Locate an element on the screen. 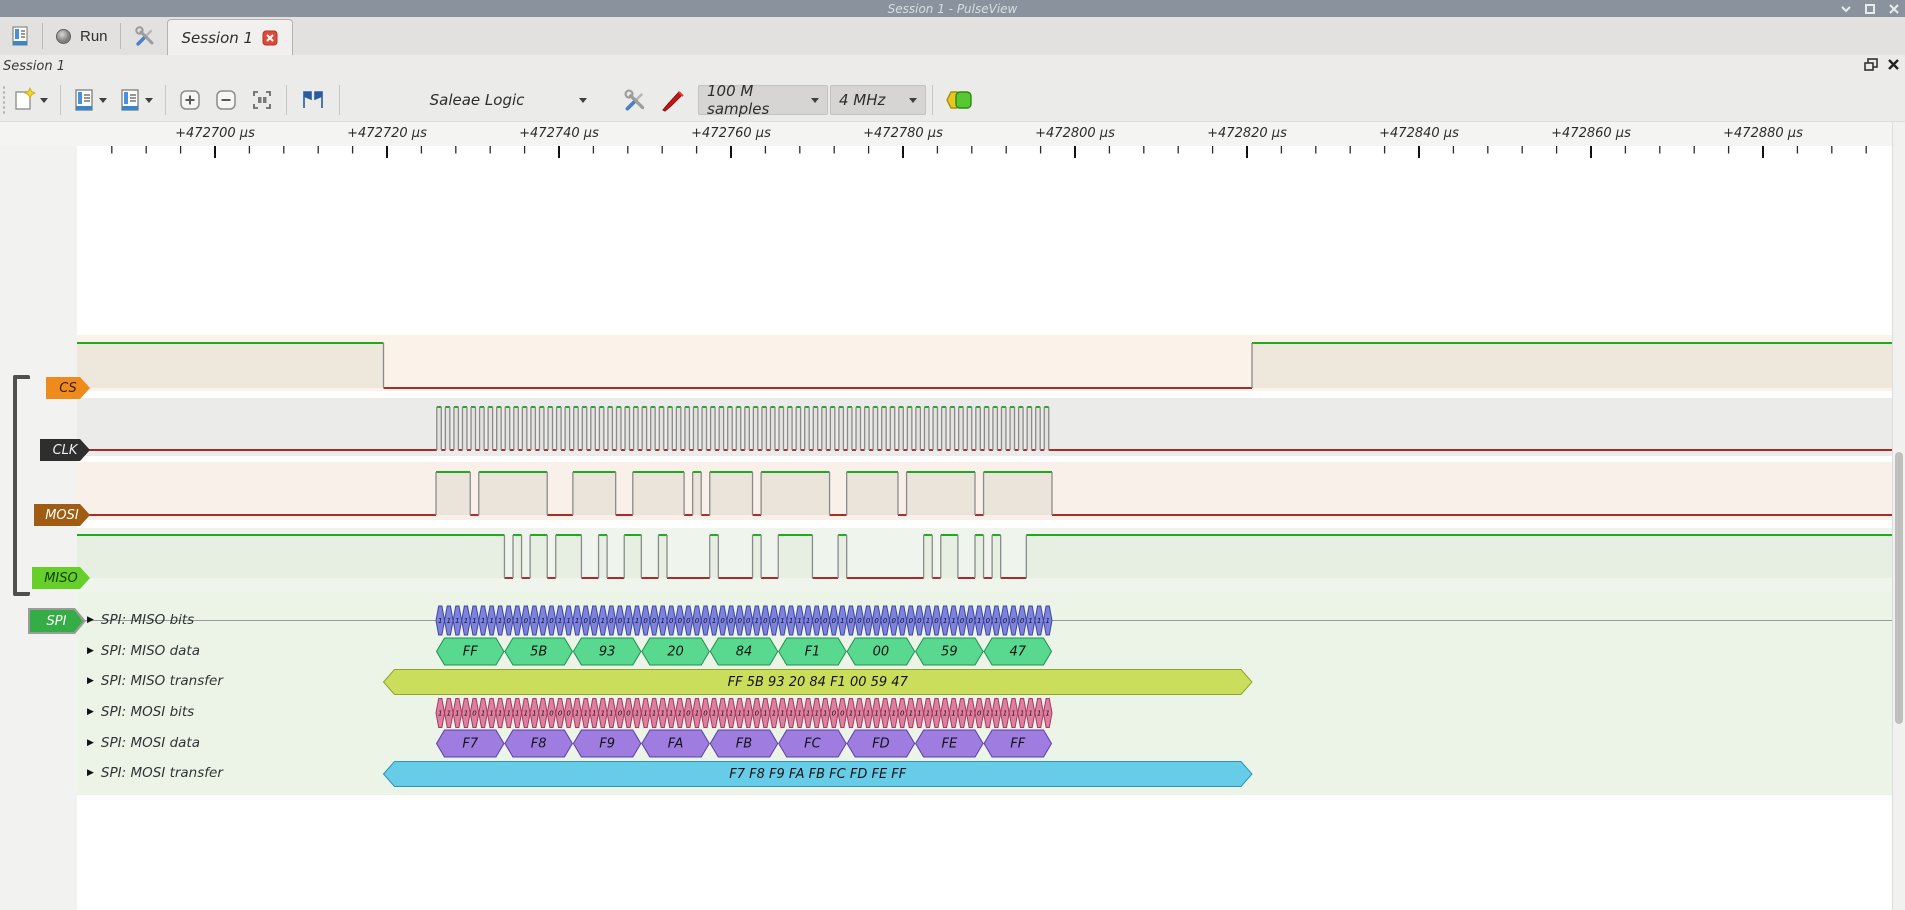 The height and width of the screenshot is (910, 1905). zoom-fit-icon is located at coordinates (262, 99).